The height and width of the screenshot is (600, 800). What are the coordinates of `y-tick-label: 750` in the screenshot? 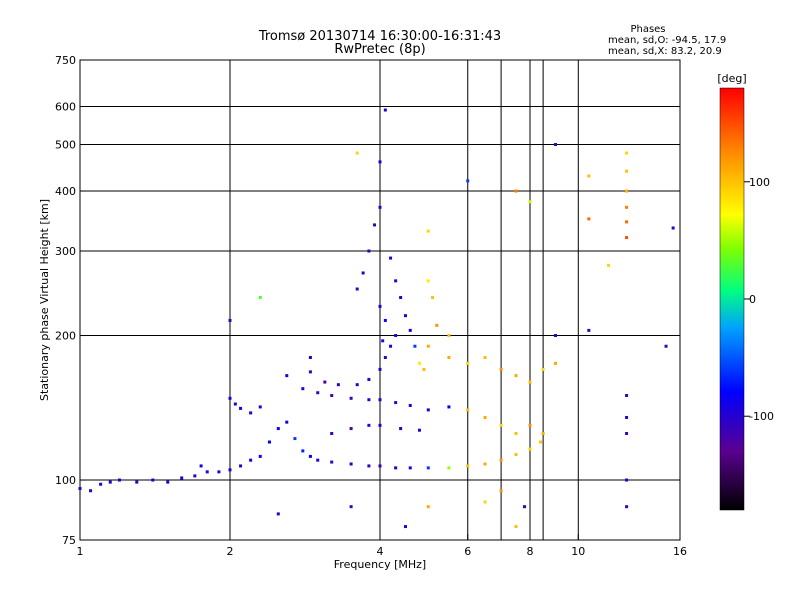 It's located at (65, 60).